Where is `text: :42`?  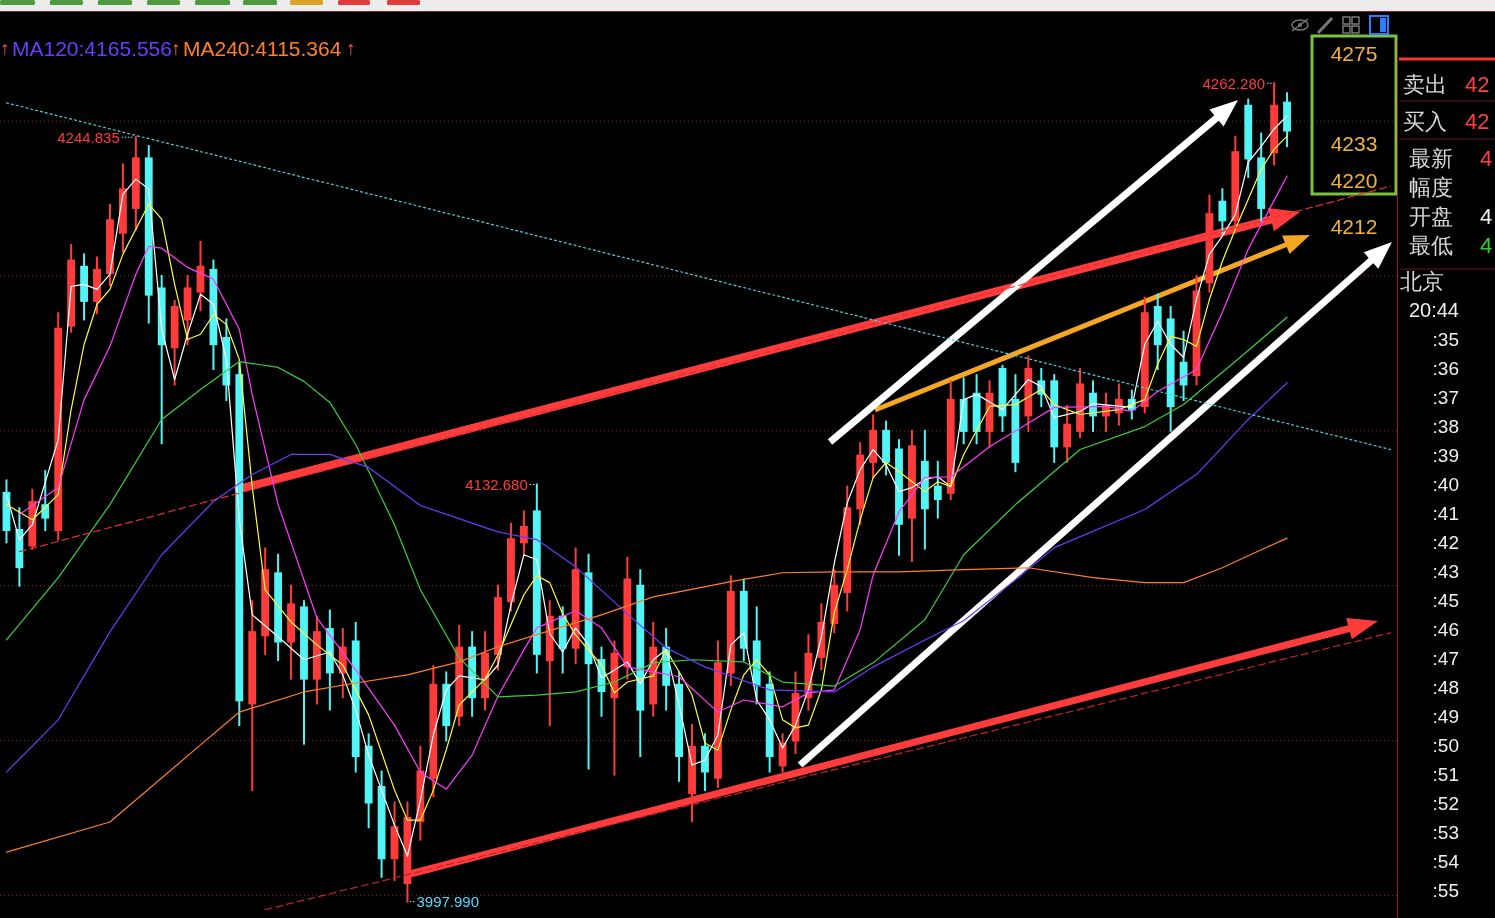 text: :42 is located at coordinates (1445, 542).